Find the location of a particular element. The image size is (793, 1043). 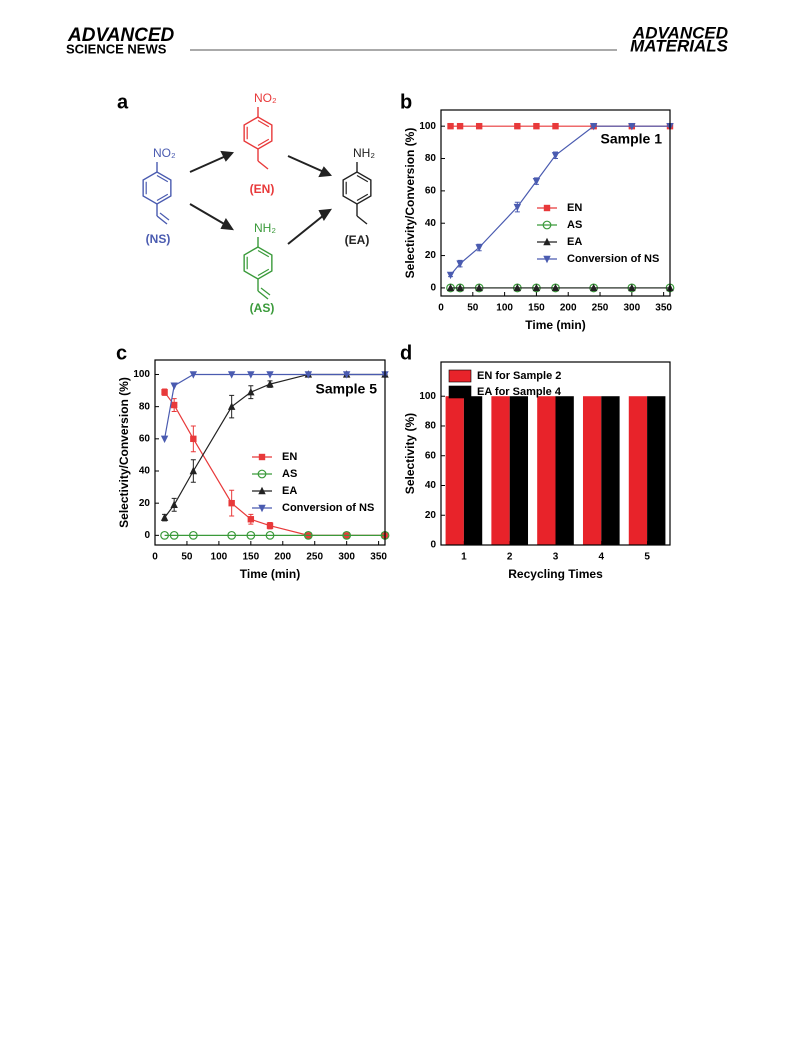

panel-label: a is located at coordinates (123, 102).